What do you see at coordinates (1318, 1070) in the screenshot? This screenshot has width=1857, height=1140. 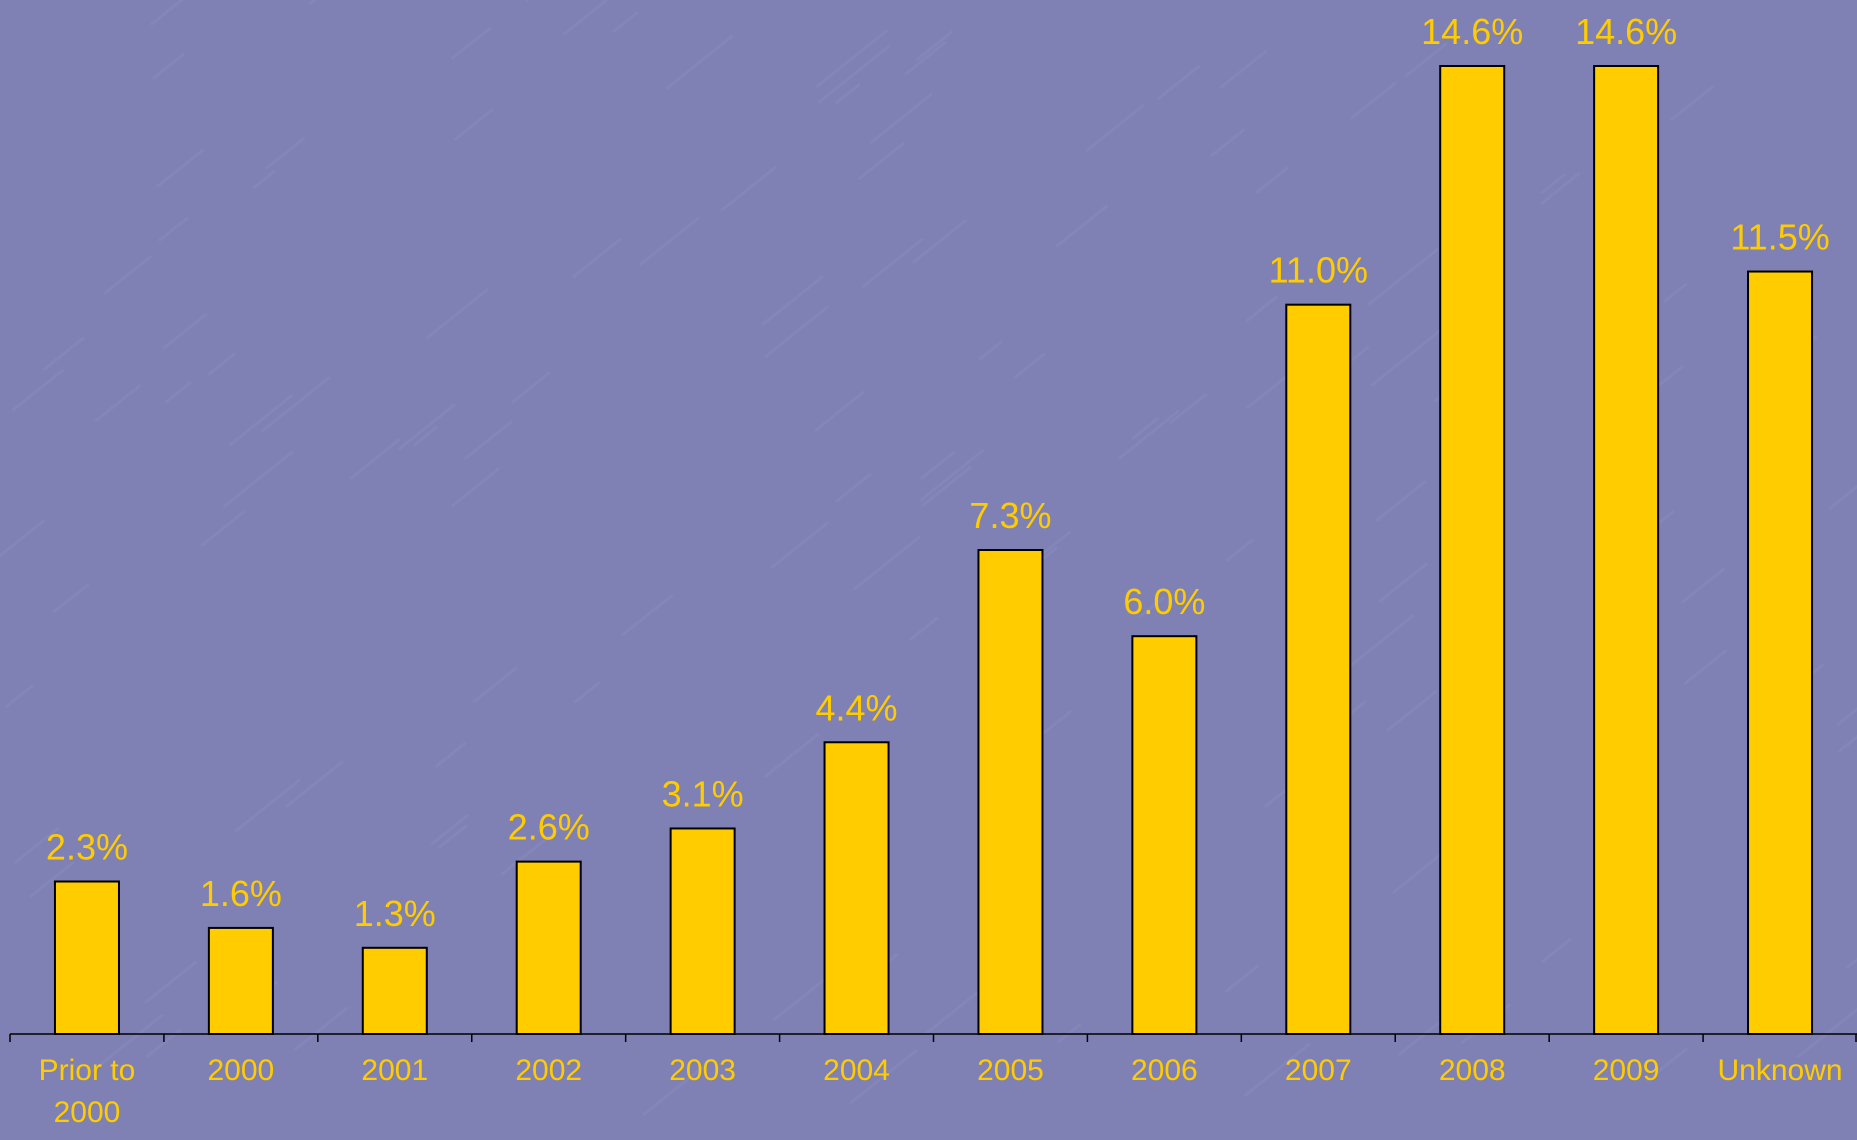 I see `category-label: 2007` at bounding box center [1318, 1070].